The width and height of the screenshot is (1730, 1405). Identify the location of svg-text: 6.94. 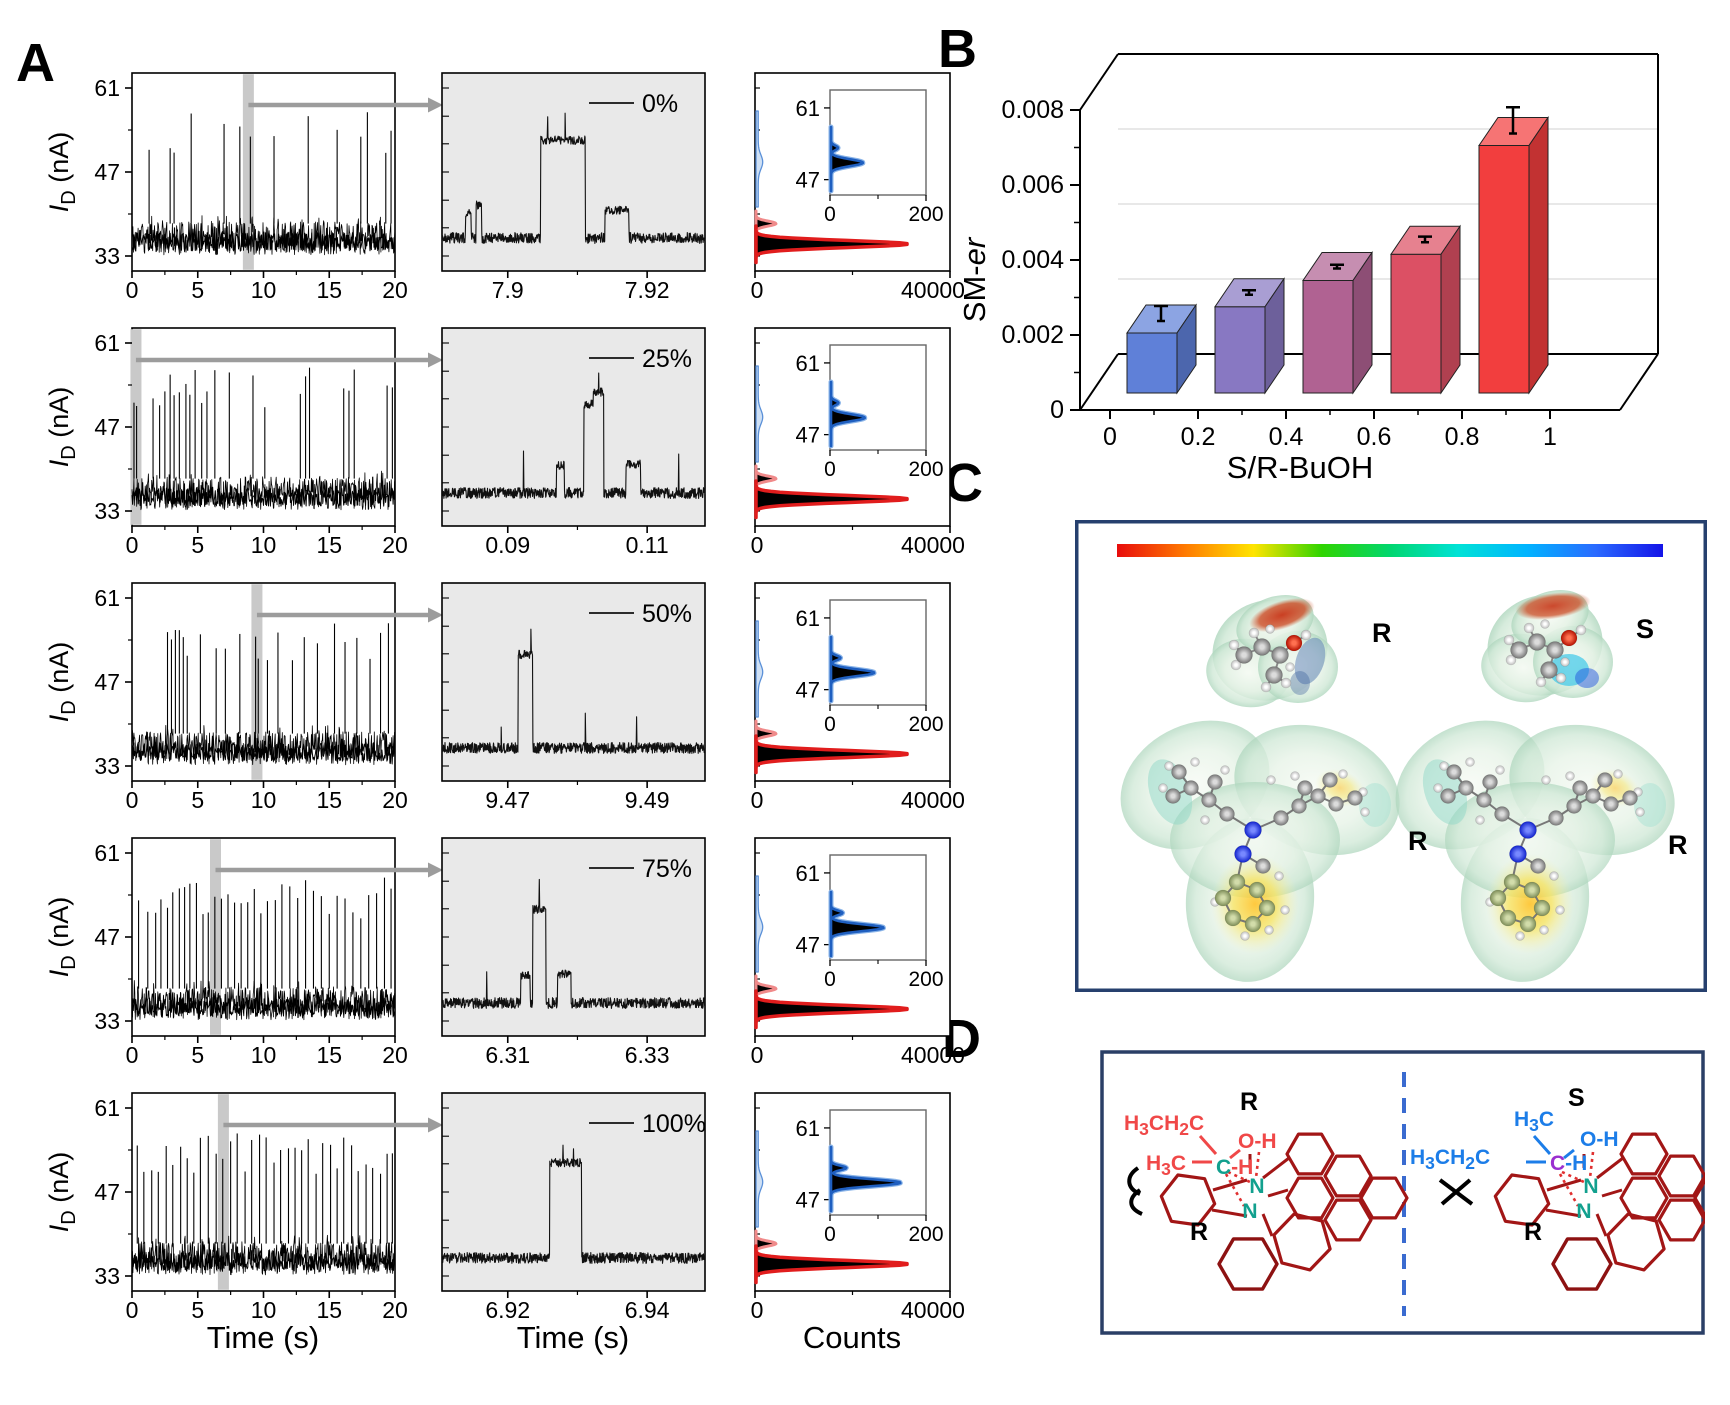
(647, 1310).